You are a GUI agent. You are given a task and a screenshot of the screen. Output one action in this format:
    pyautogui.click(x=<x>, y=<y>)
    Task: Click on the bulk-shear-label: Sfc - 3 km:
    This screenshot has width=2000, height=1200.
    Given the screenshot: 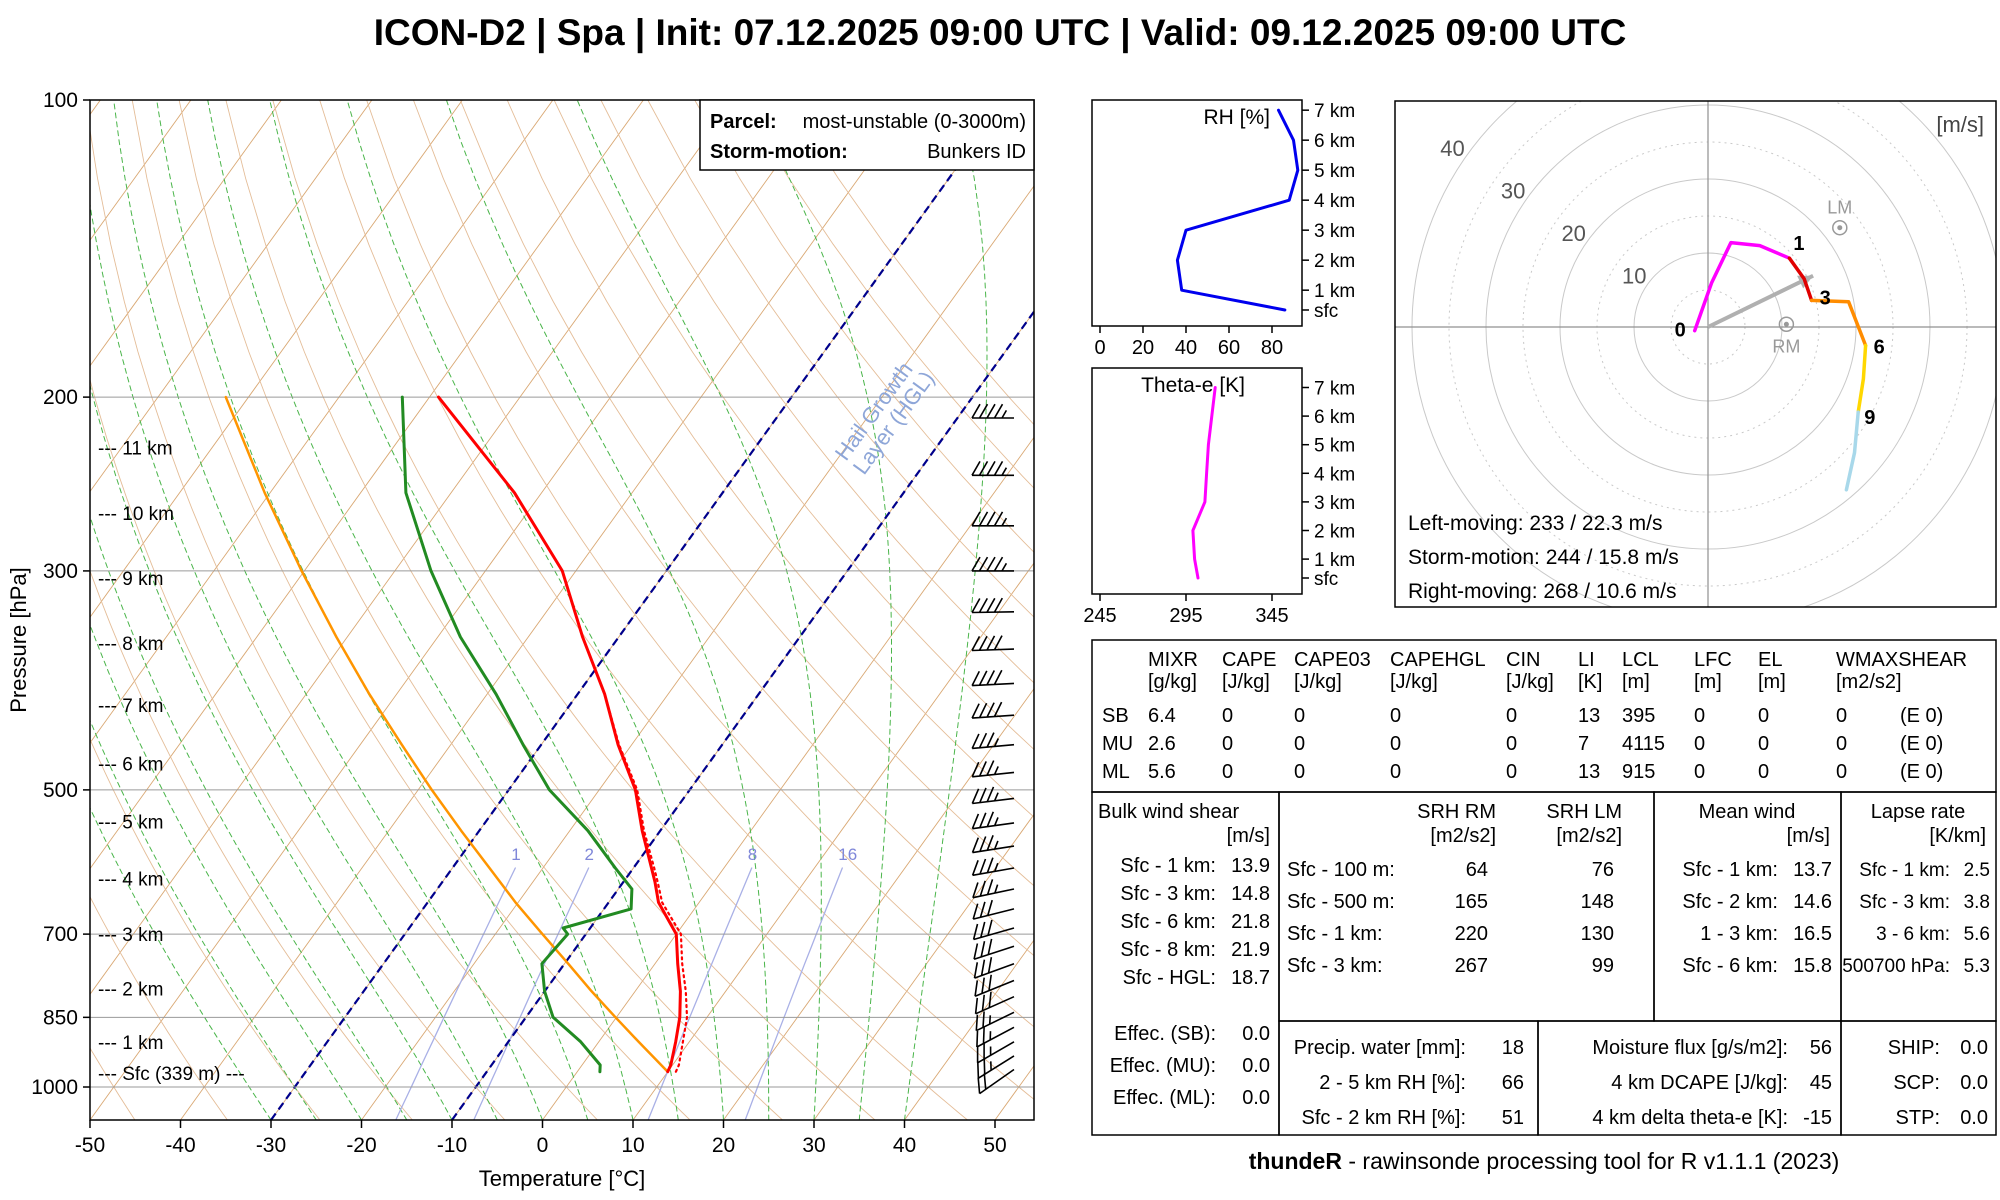 What is the action you would take?
    pyautogui.click(x=1168, y=894)
    